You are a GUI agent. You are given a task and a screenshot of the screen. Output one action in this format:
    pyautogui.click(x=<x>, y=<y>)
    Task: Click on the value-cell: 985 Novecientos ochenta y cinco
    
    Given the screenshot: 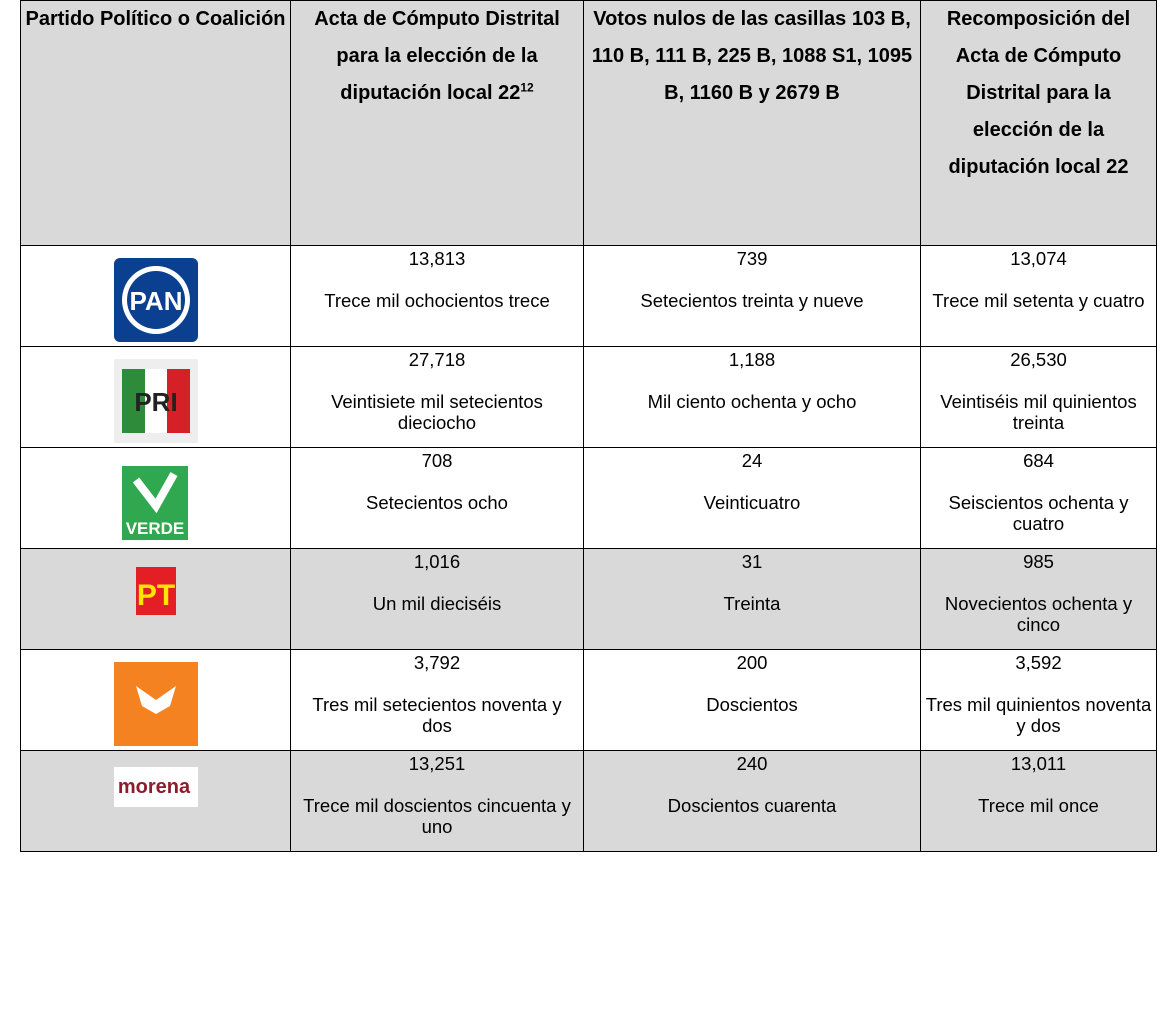 What is the action you would take?
    pyautogui.click(x=1038, y=599)
    